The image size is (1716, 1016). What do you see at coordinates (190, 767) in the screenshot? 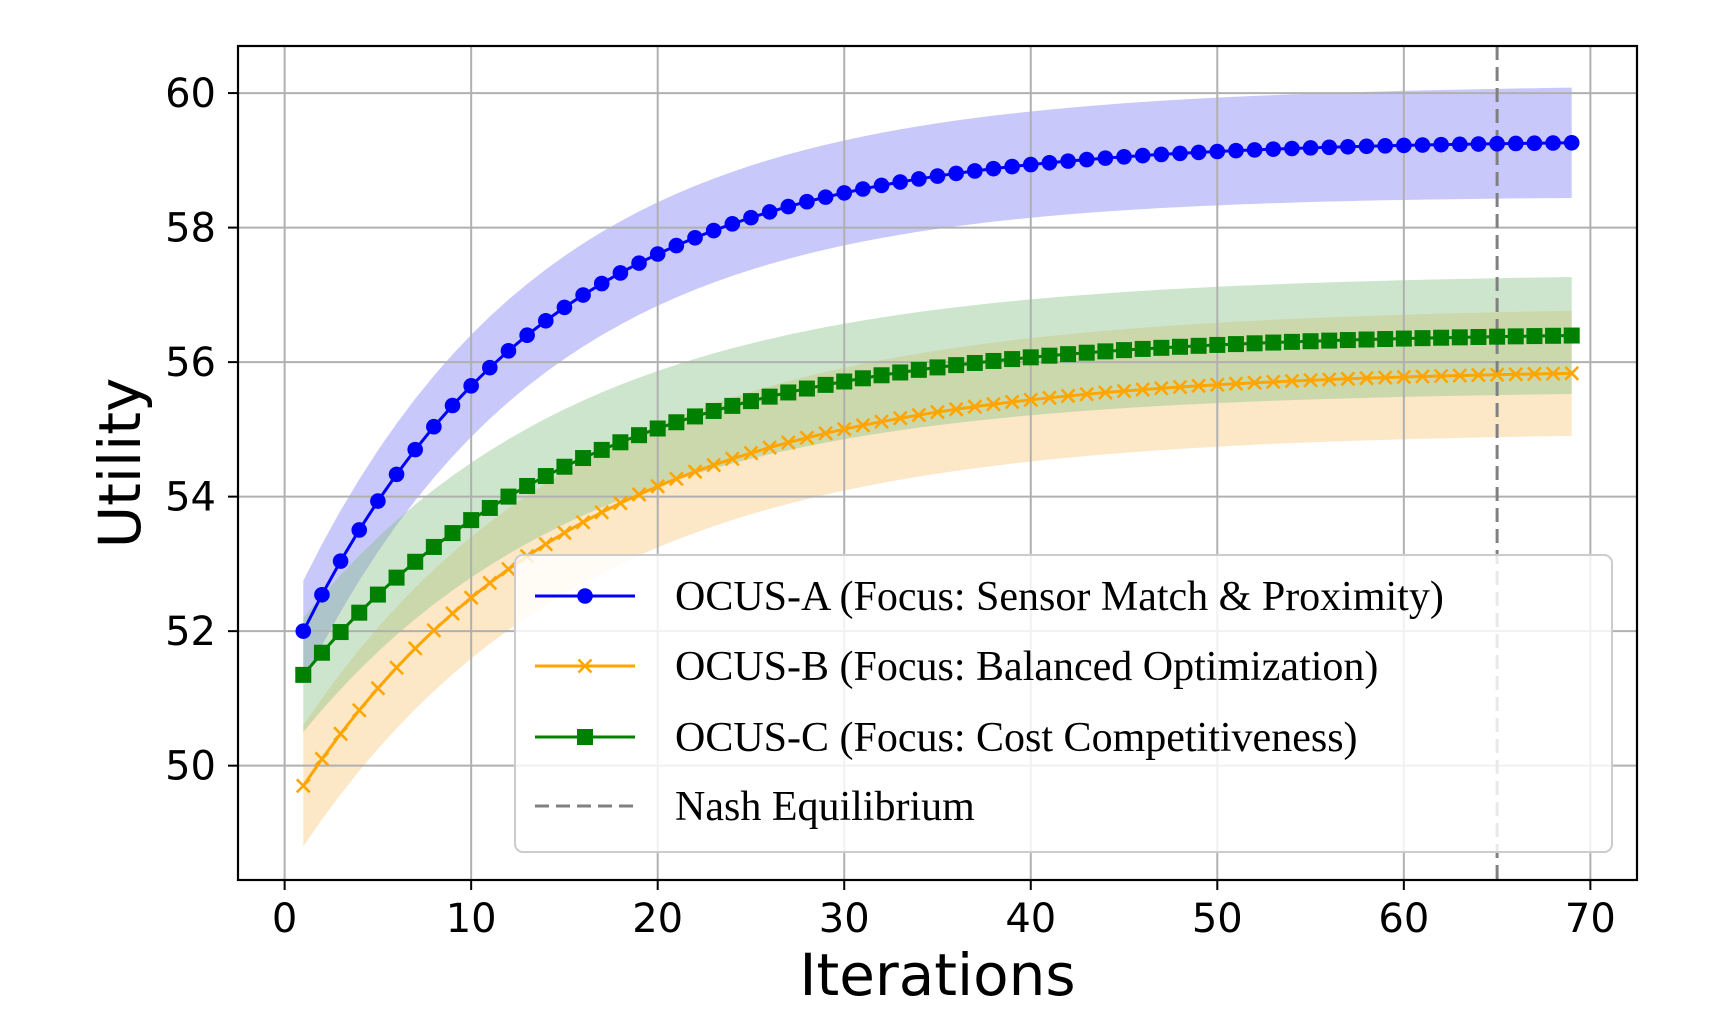
I see `y-tick-label: 50` at bounding box center [190, 767].